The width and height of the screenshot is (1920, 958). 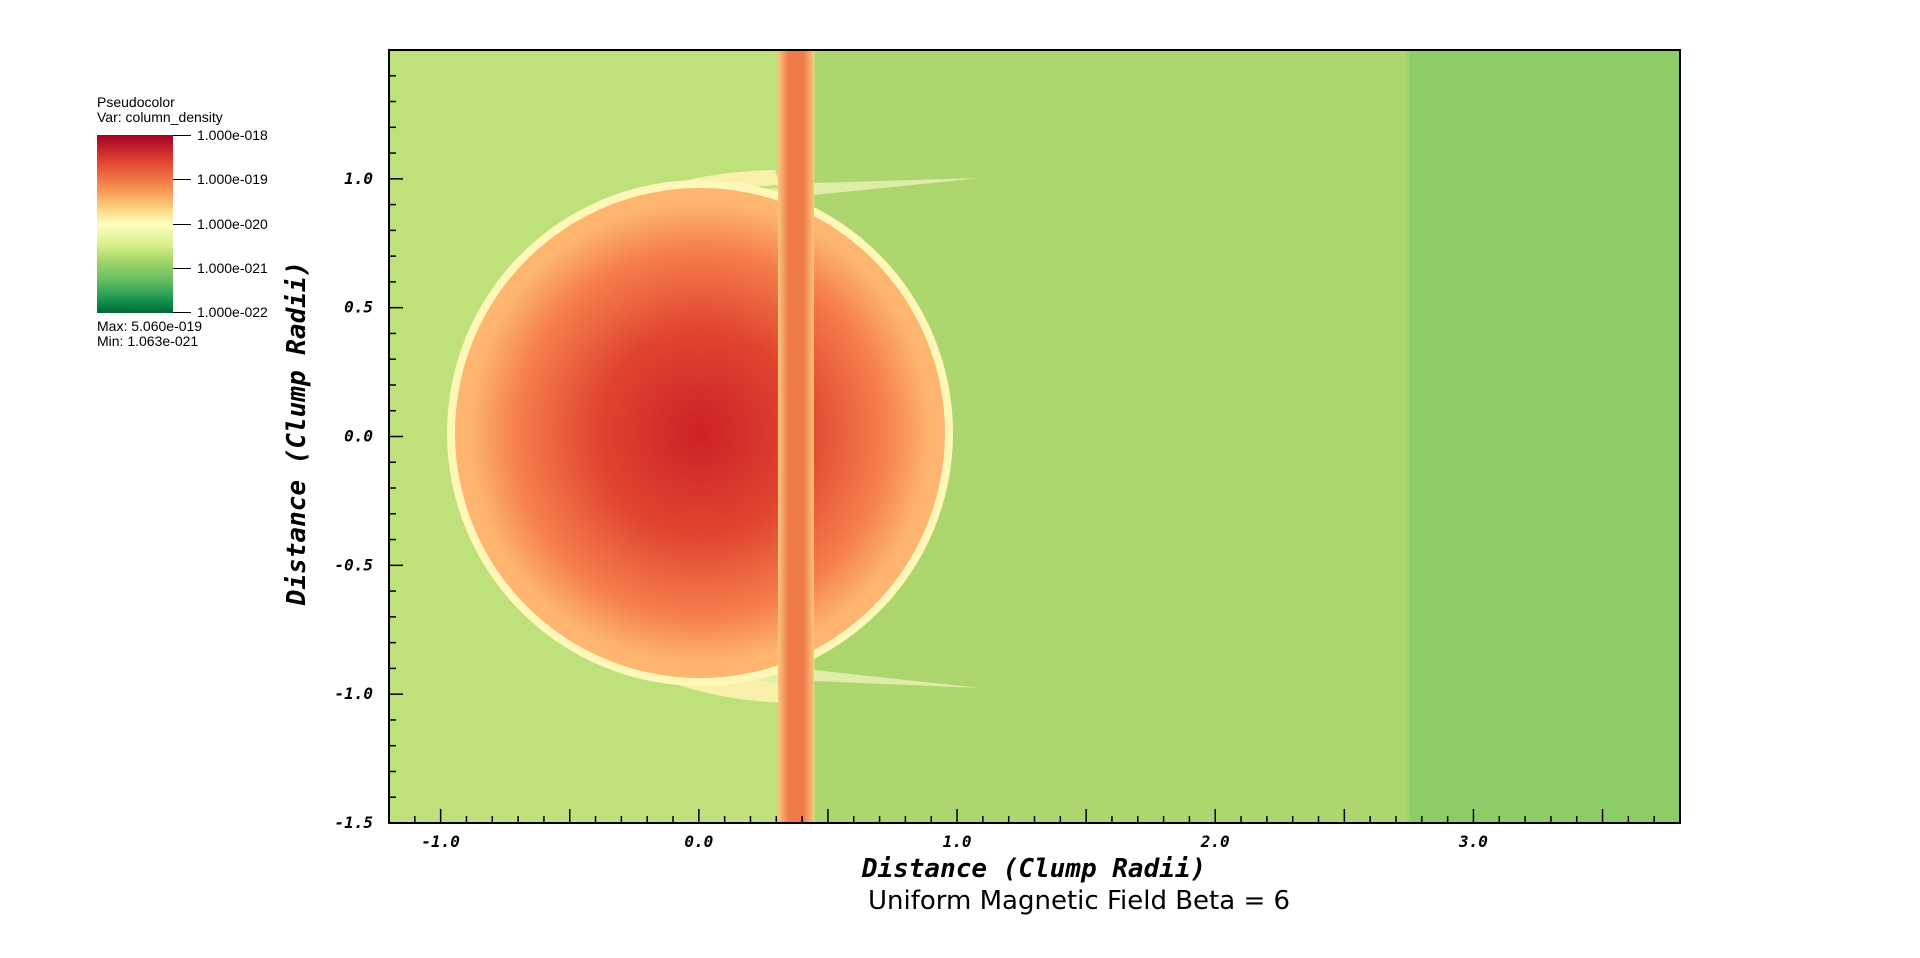 What do you see at coordinates (1033, 869) in the screenshot?
I see `x-axis-label: Distance (Clump Radii)` at bounding box center [1033, 869].